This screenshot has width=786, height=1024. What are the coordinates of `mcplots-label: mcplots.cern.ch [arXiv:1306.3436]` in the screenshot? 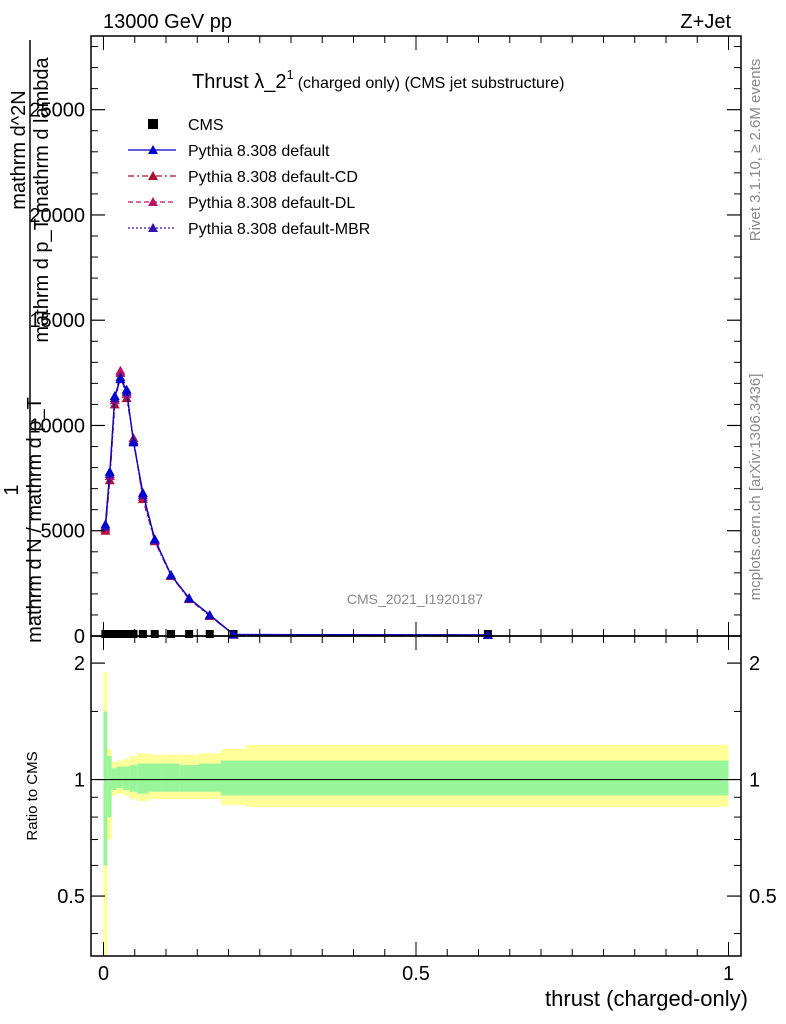 It's located at (755, 487).